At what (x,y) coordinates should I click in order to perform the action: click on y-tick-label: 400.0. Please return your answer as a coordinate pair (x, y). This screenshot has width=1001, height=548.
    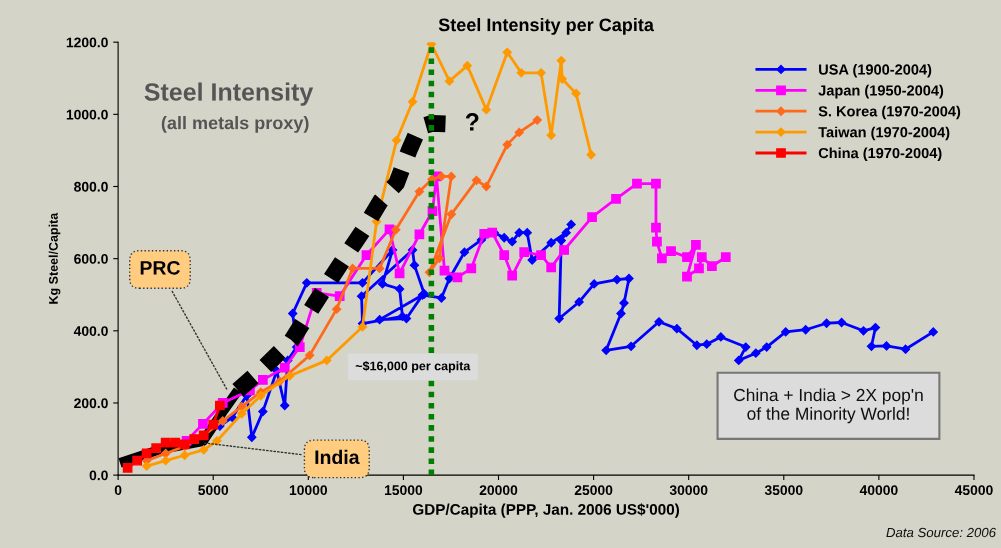
    Looking at the image, I should click on (90, 331).